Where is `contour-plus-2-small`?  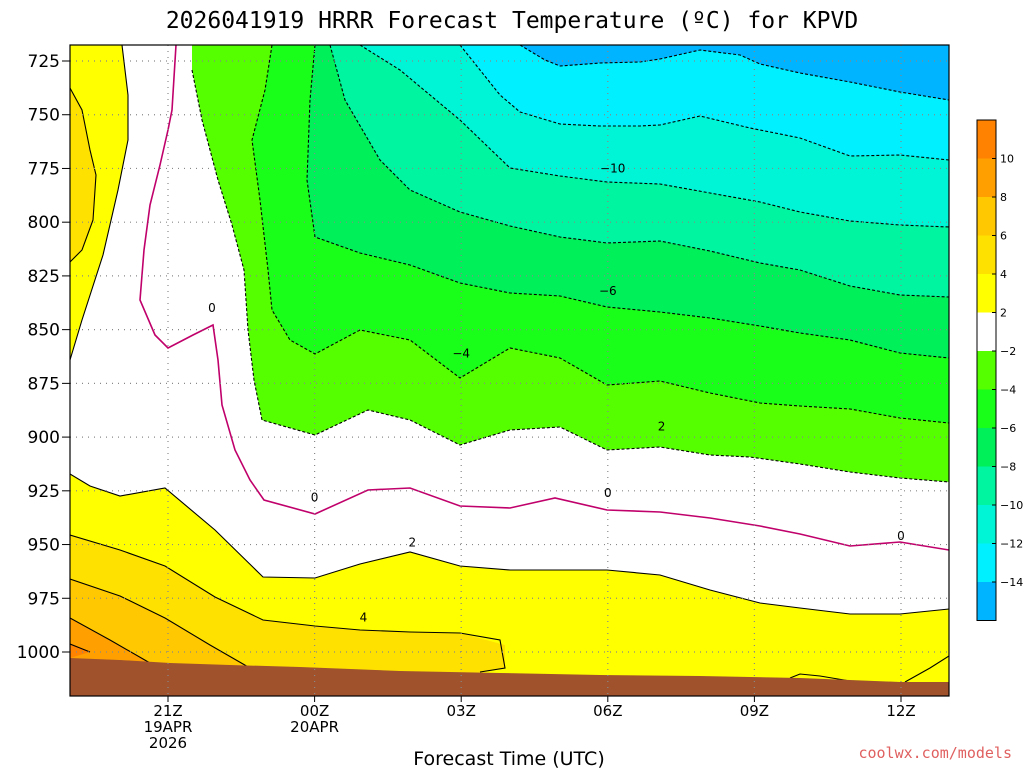
contour-plus-2-small is located at coordinates (820, 677).